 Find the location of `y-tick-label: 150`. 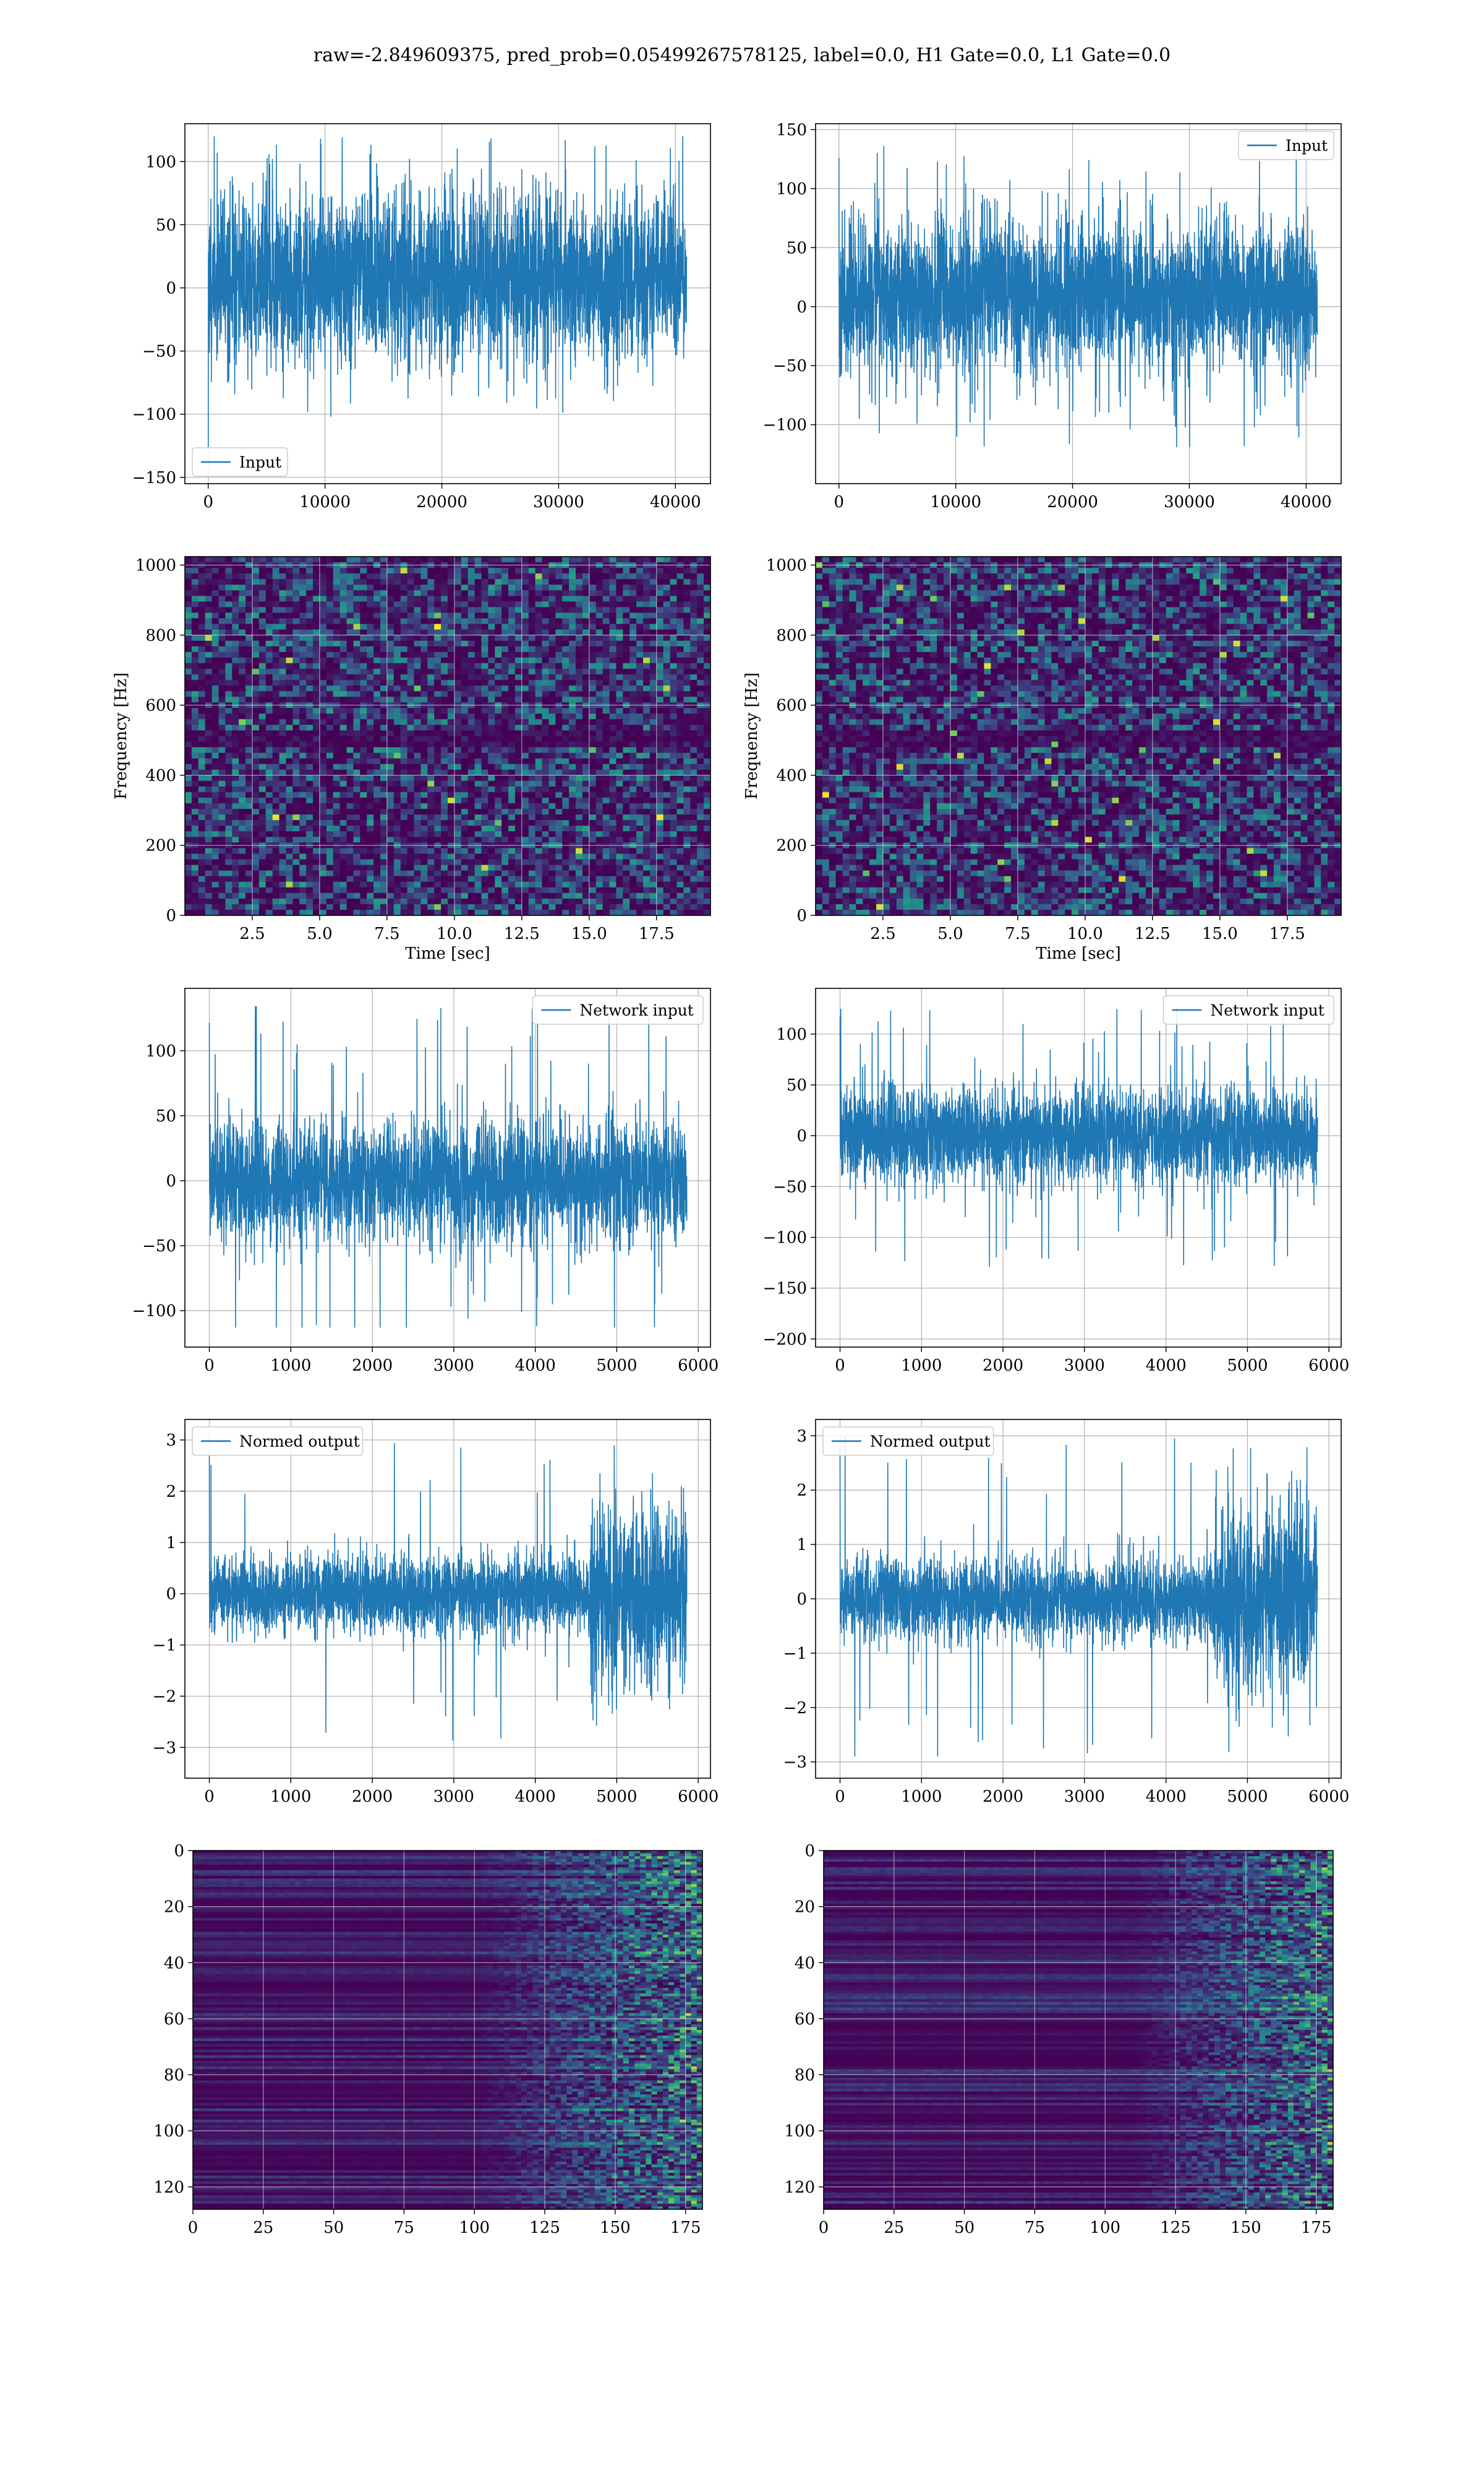

y-tick-label: 150 is located at coordinates (791, 130).